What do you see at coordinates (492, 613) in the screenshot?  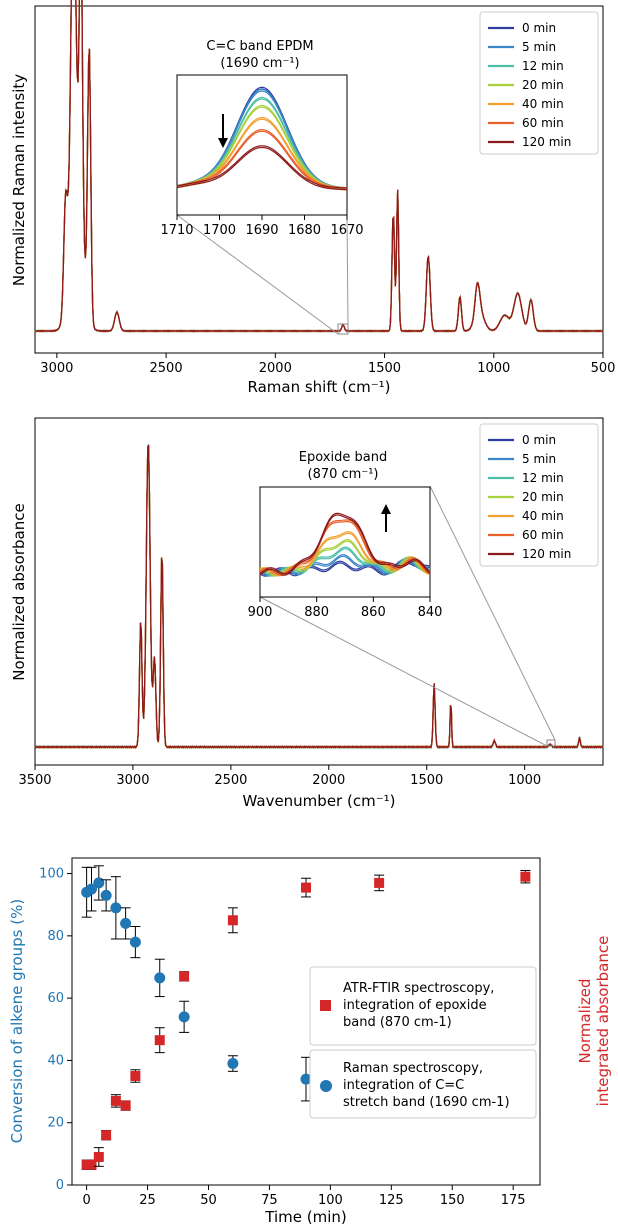 I see `ftir-connector-right` at bounding box center [492, 613].